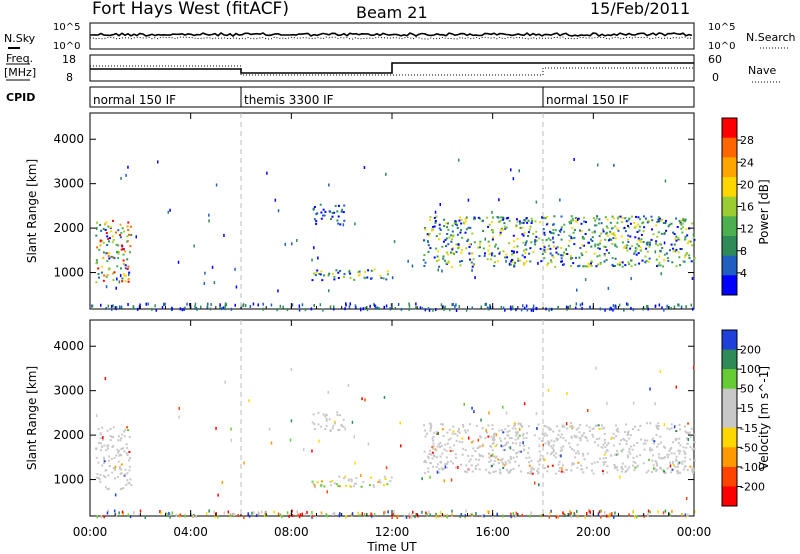 This screenshot has width=800, height=554. I want to click on colorbar-tick-label: 200, so click(750, 350).